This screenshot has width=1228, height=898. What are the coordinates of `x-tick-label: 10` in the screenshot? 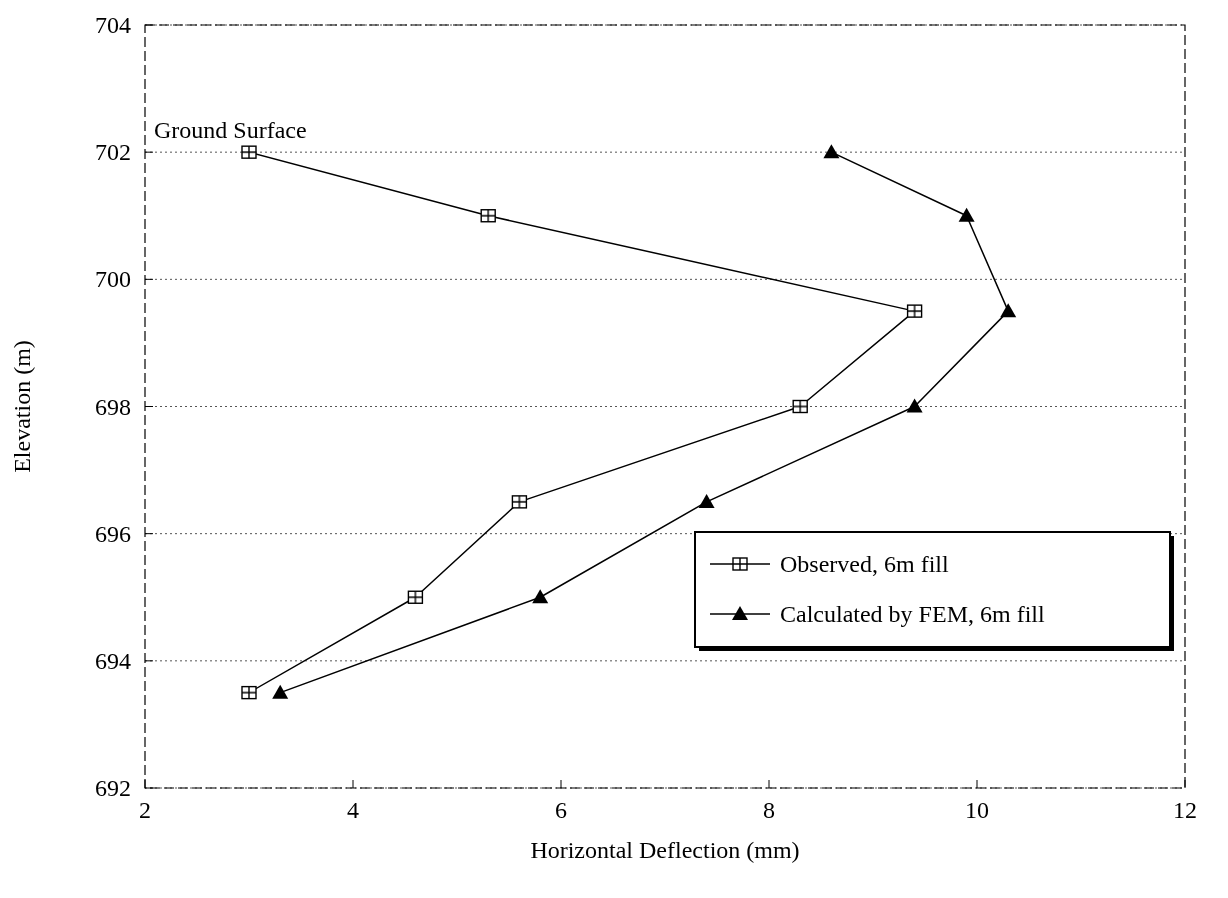 It's located at (977, 810).